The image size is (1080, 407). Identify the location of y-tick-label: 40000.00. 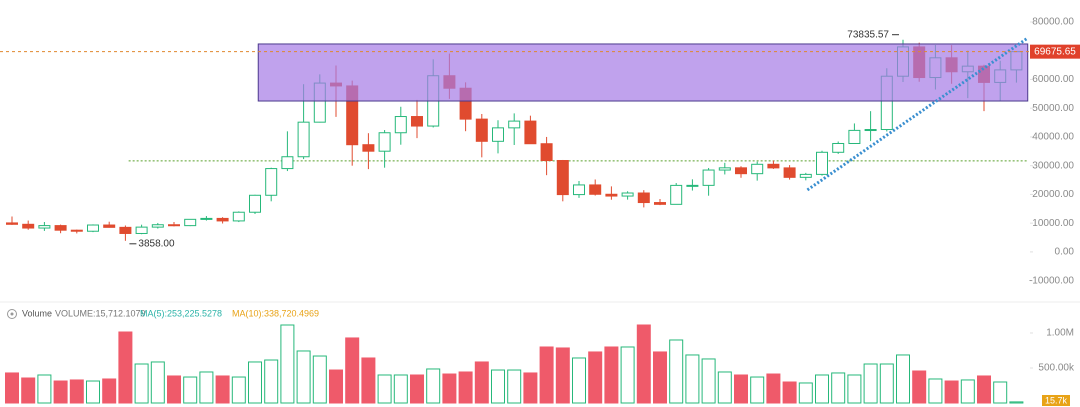
(1053, 137).